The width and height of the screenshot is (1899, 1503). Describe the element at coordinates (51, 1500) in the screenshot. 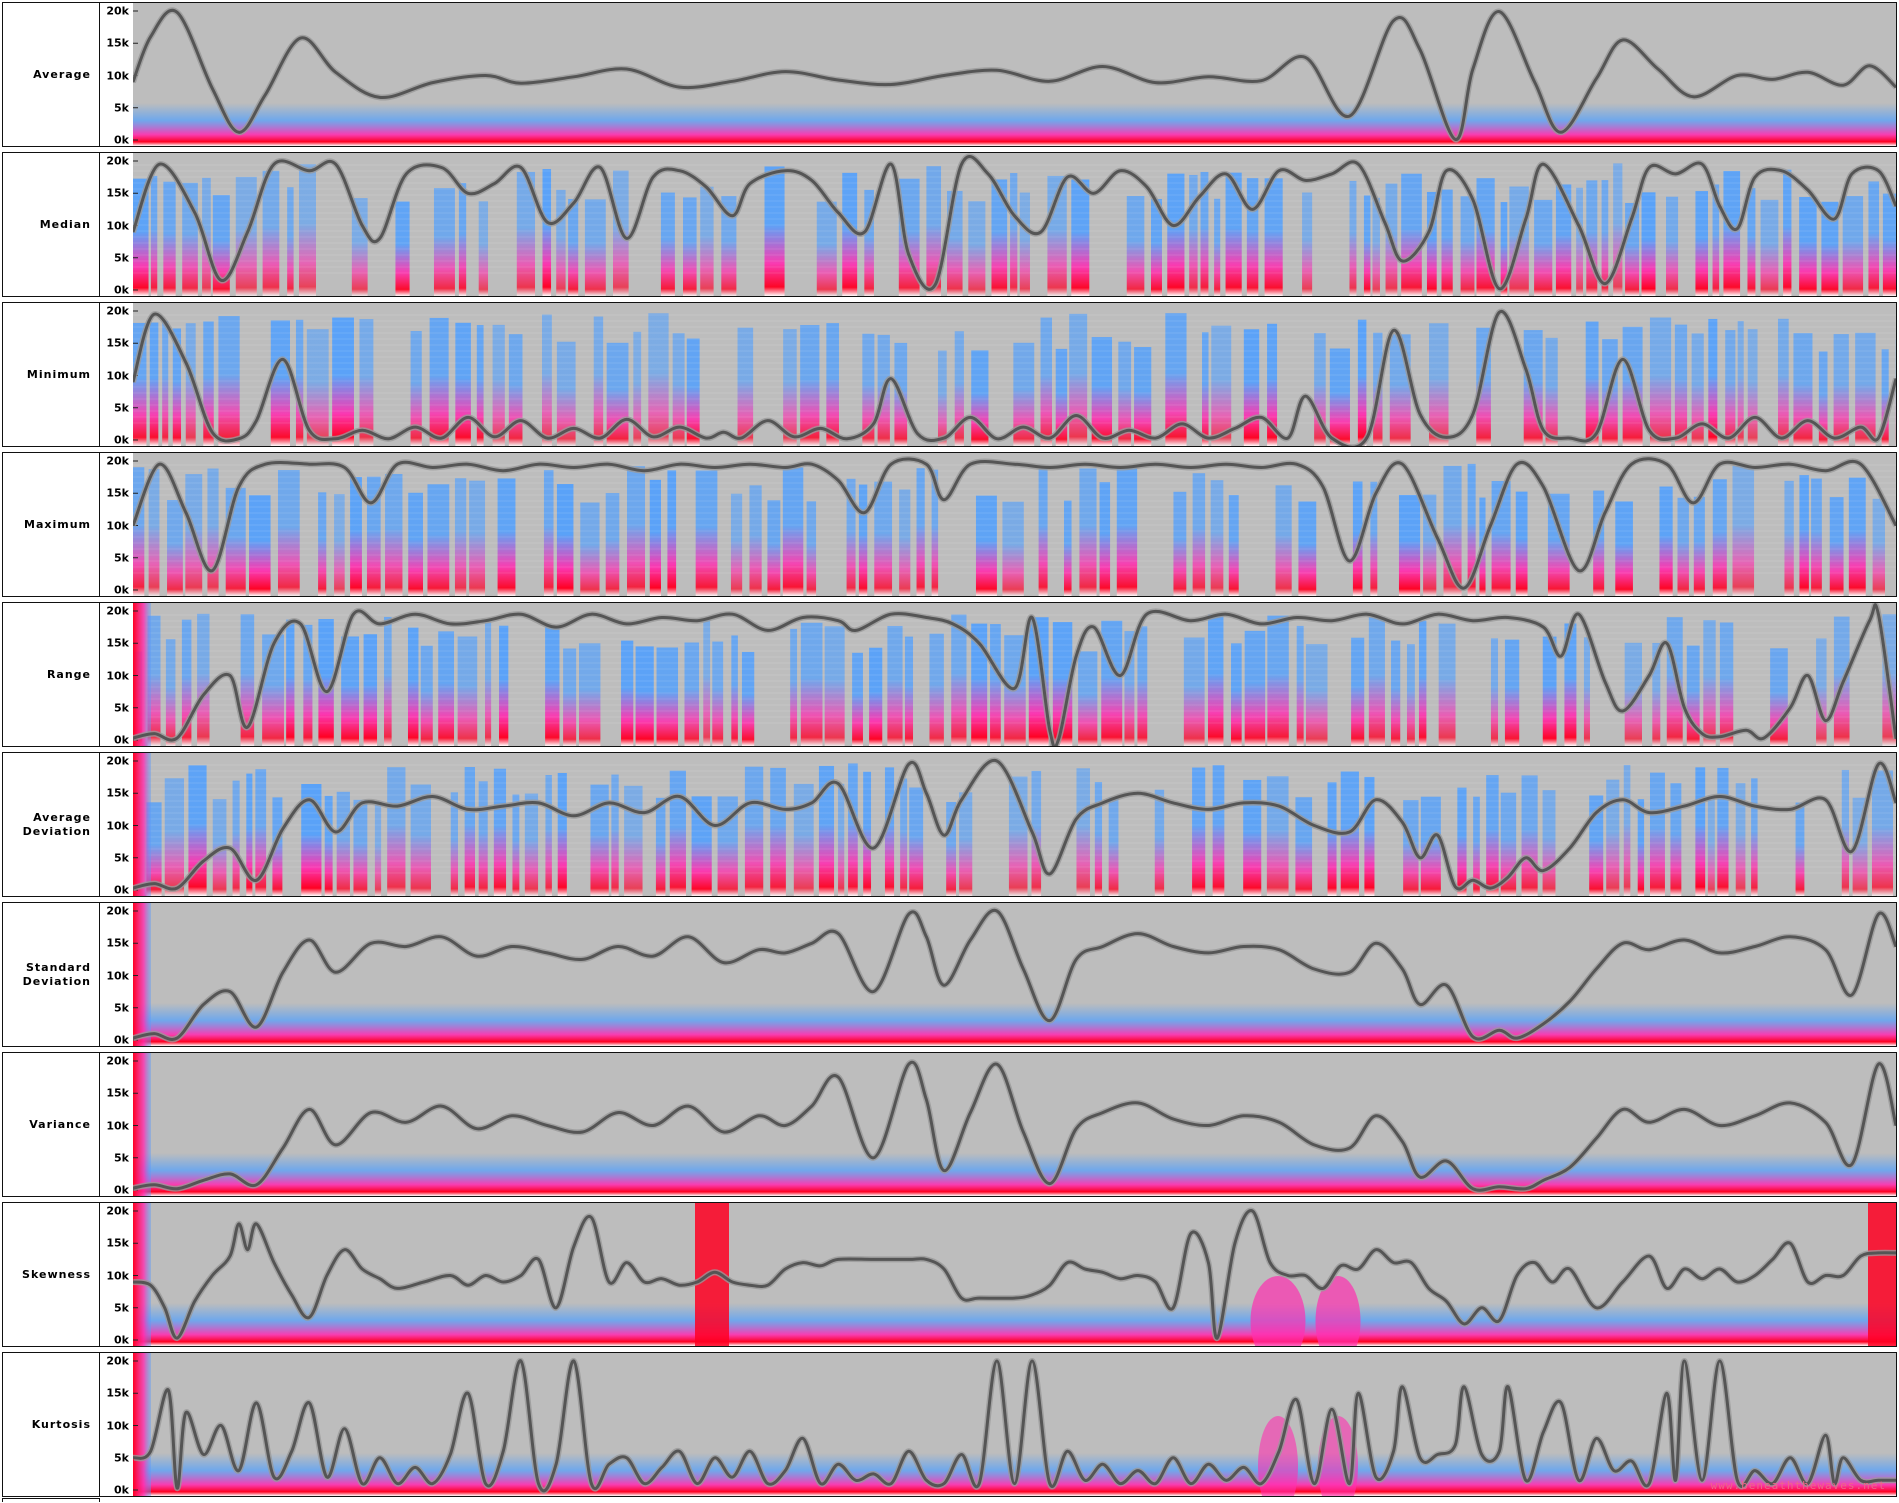

I see `corner-tab` at that location.